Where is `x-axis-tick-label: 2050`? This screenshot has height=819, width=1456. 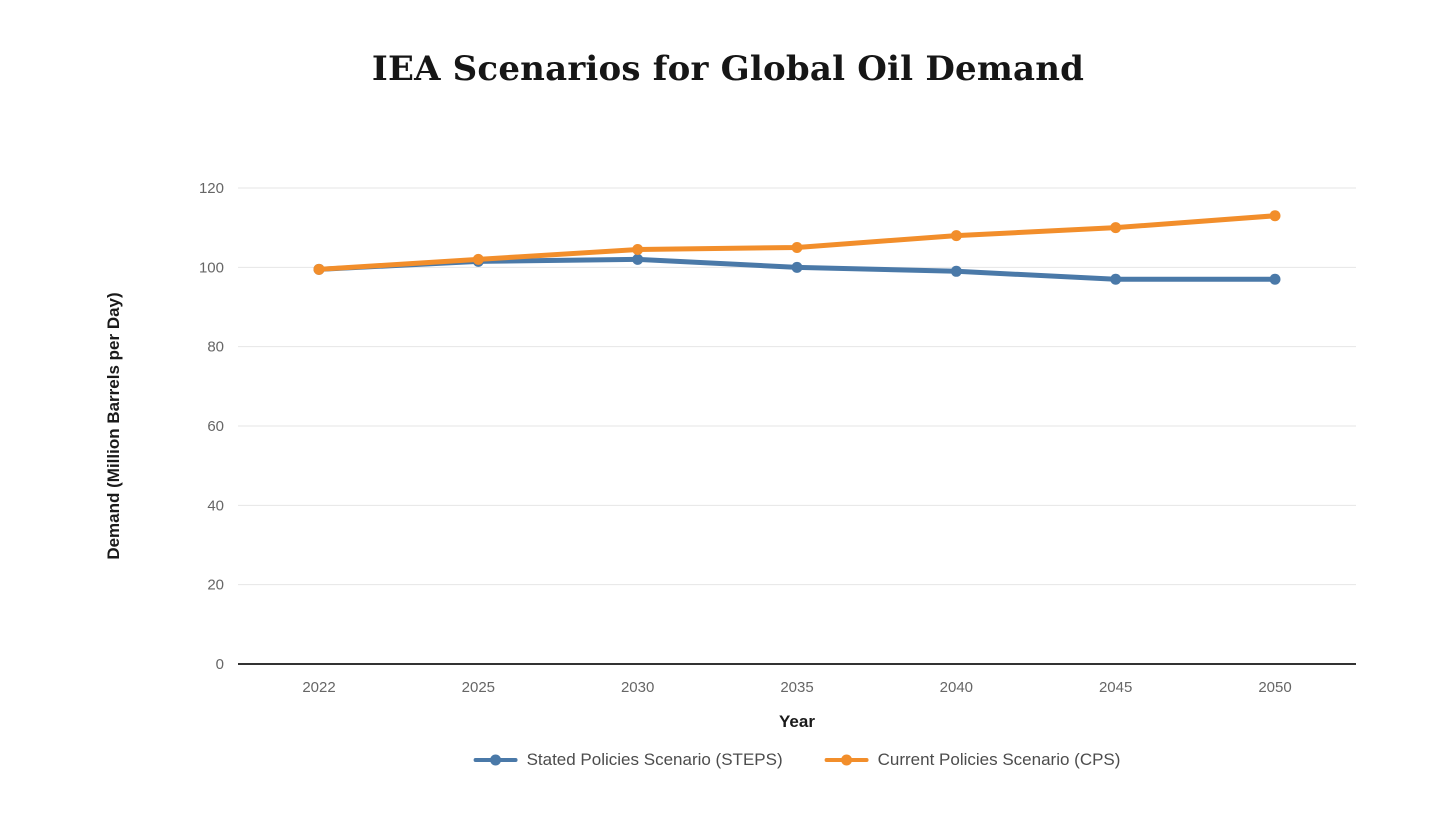 x-axis-tick-label: 2050 is located at coordinates (1274, 687).